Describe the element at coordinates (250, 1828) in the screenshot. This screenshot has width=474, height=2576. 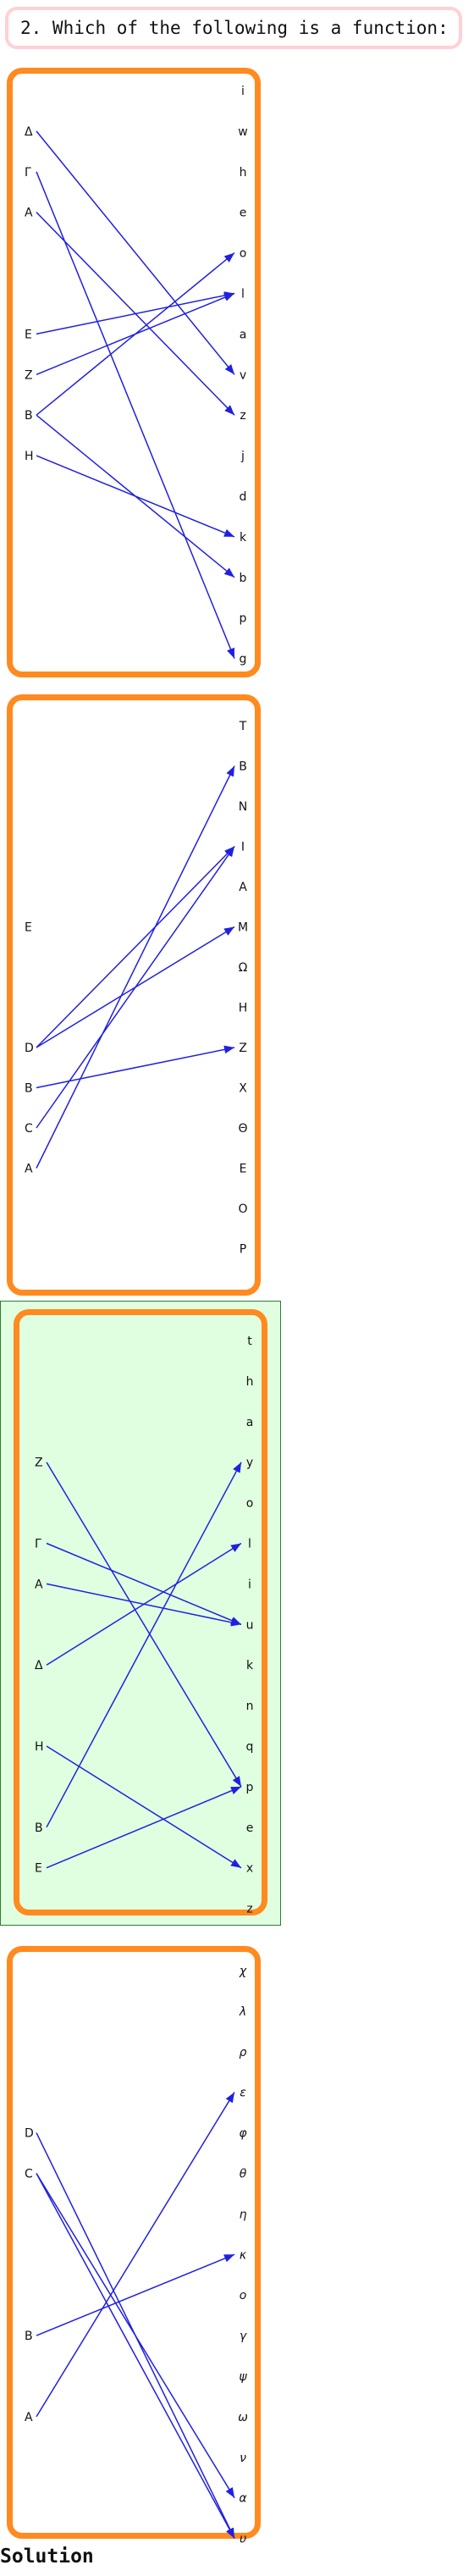
I see `codomain-label: e` at that location.